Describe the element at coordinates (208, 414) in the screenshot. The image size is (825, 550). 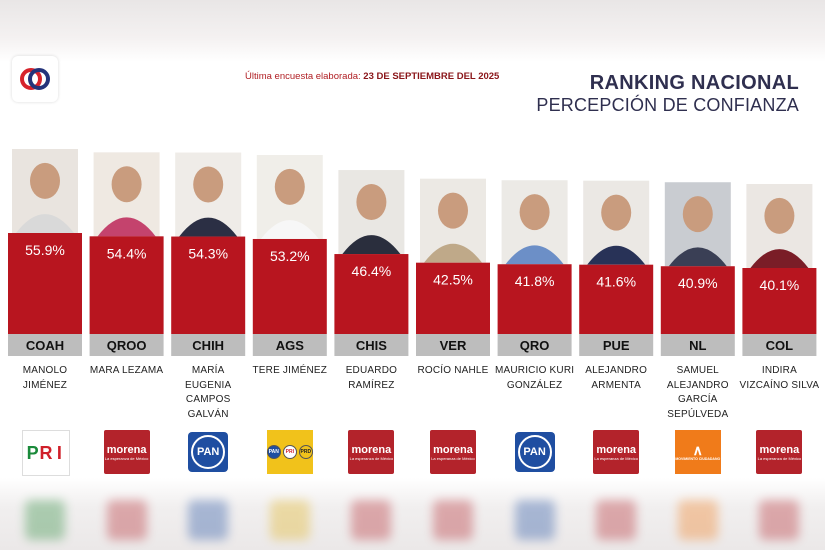
I see `candidate-name-line: GALVÁN` at that location.